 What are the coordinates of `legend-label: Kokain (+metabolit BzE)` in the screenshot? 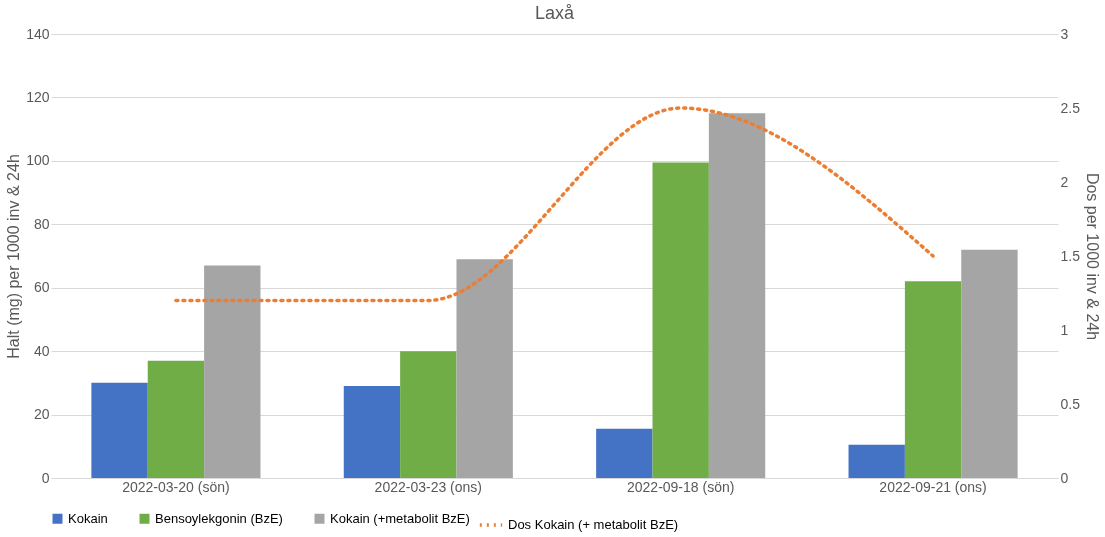 It's located at (400, 518).